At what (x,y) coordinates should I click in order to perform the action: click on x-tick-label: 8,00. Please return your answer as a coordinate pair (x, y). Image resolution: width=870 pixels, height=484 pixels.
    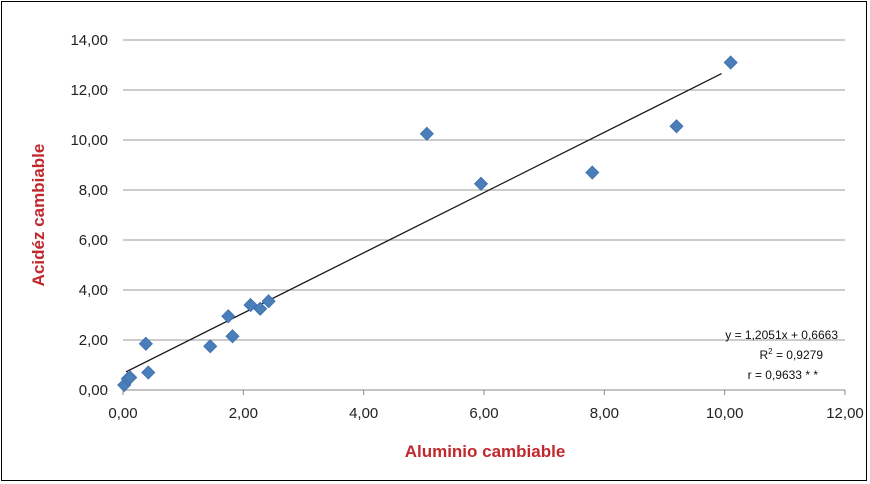
    Looking at the image, I should click on (604, 413).